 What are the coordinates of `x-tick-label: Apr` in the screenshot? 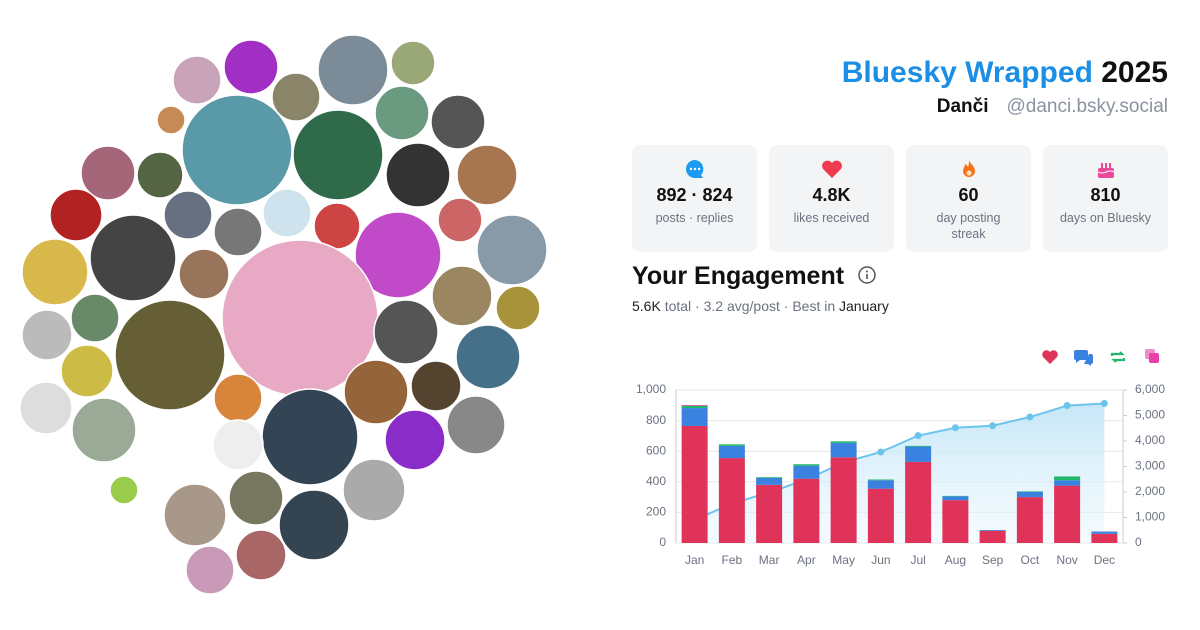 It's located at (806, 560).